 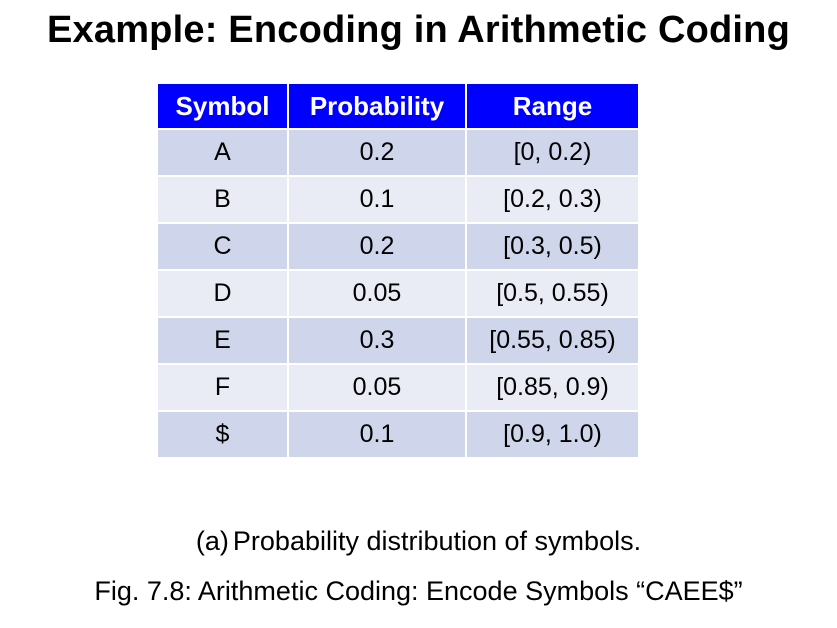 What do you see at coordinates (377, 340) in the screenshot?
I see `probability-cell: 0.3` at bounding box center [377, 340].